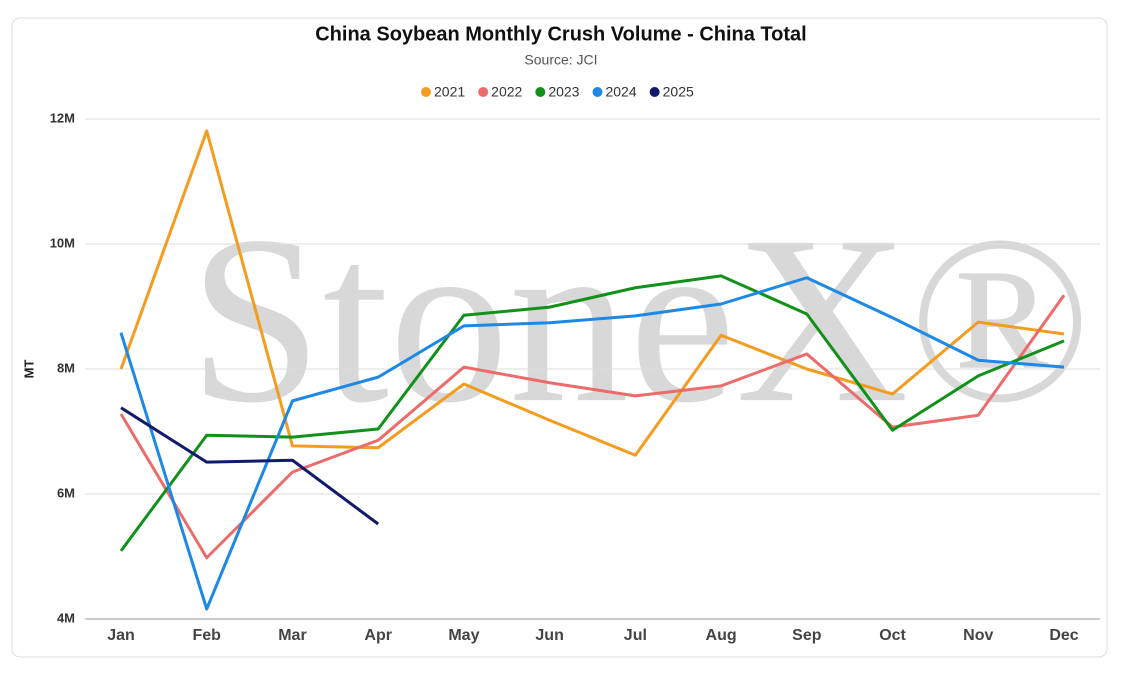 This screenshot has width=1125, height=676. What do you see at coordinates (635, 635) in the screenshot?
I see `x-tick-label: Jul` at bounding box center [635, 635].